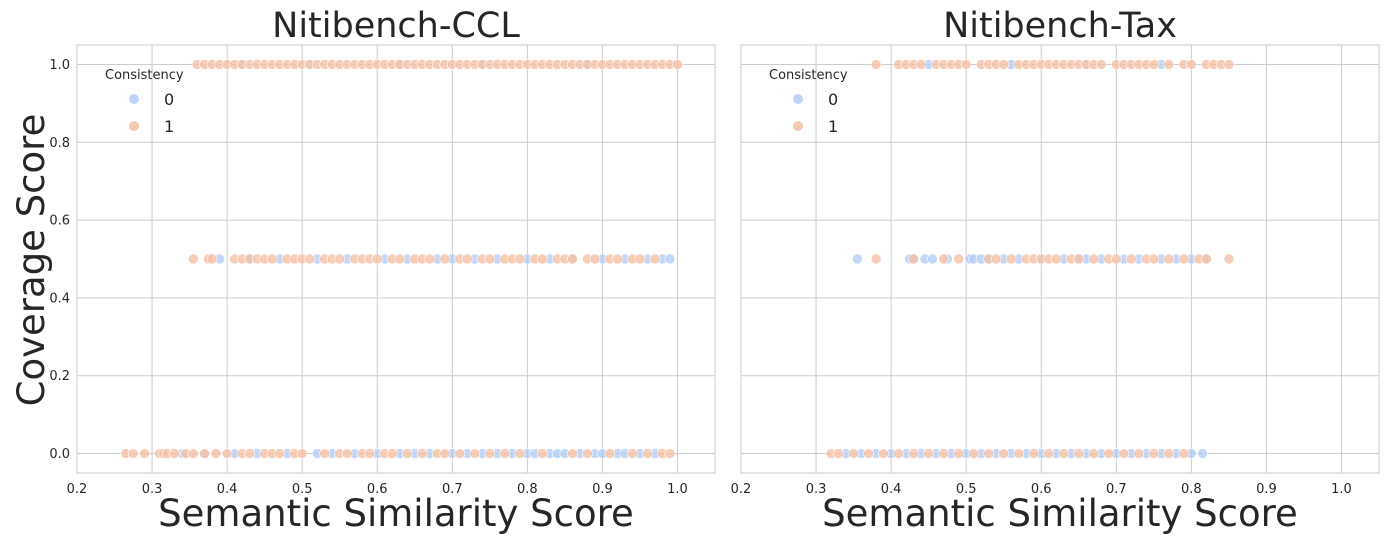  Describe the element at coordinates (59, 376) in the screenshot. I see `y-tick-label: 0.2` at that location.